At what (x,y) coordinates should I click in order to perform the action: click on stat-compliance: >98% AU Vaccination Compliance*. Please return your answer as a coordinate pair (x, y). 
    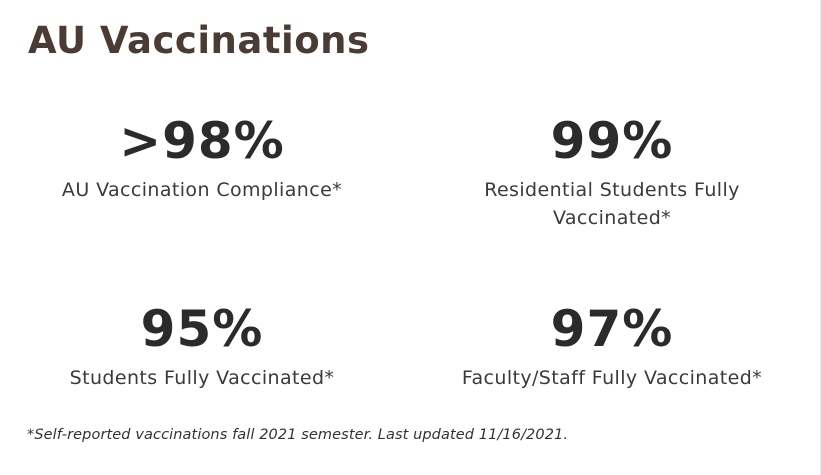
    Looking at the image, I should click on (202, 158).